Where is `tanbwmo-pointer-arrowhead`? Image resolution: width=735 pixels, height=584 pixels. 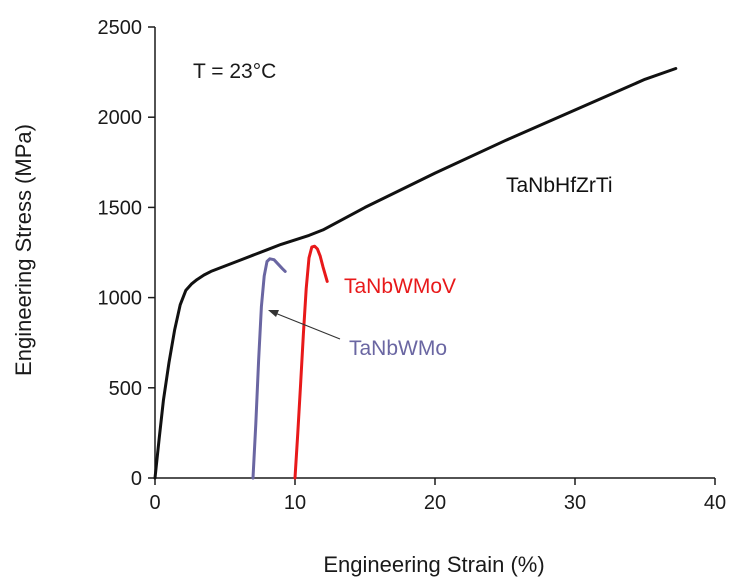 tanbwmo-pointer-arrowhead is located at coordinates (273, 313).